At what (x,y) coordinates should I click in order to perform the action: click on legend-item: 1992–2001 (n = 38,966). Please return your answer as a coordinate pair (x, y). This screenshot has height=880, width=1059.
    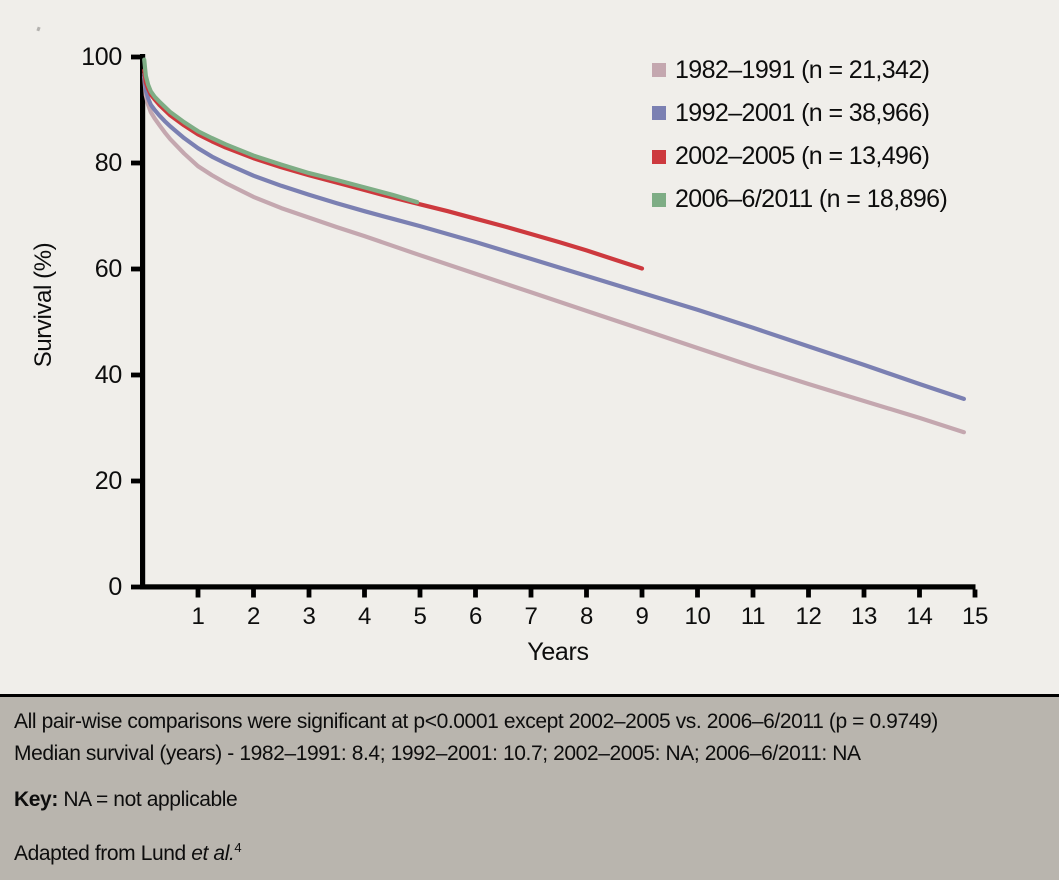
    Looking at the image, I should click on (799, 112).